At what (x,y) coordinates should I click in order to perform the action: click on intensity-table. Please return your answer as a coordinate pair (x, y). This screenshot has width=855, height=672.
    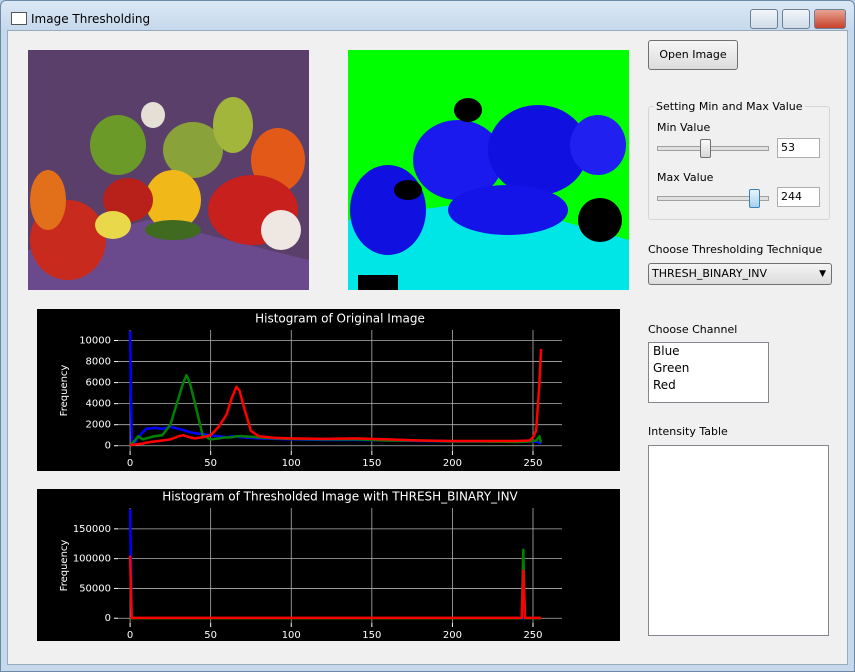
    Looking at the image, I should click on (738, 540).